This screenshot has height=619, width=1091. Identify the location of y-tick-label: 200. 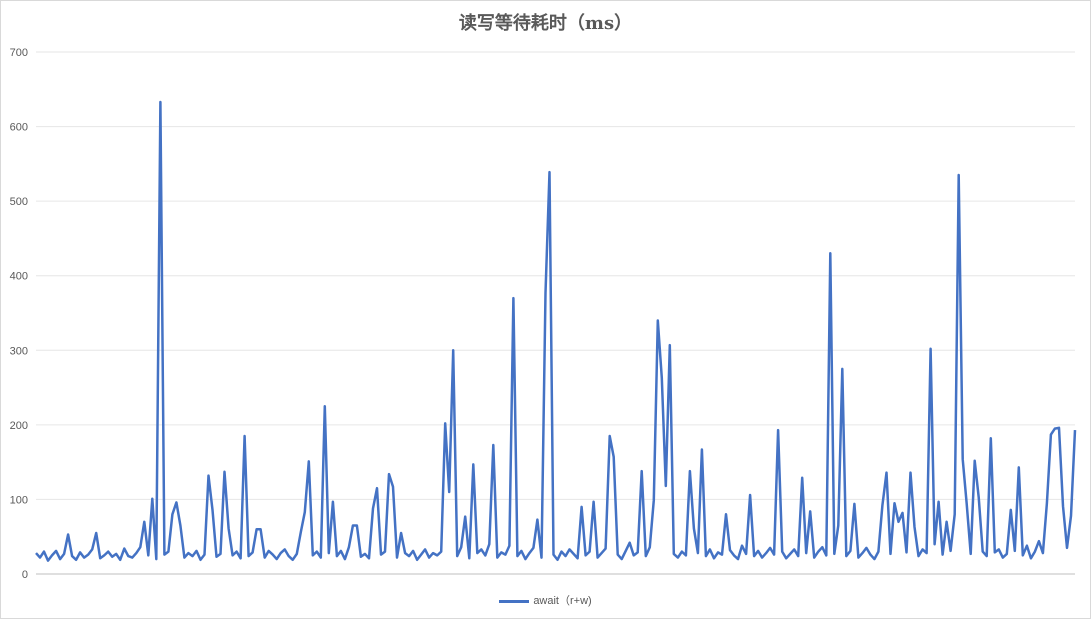
(19, 426).